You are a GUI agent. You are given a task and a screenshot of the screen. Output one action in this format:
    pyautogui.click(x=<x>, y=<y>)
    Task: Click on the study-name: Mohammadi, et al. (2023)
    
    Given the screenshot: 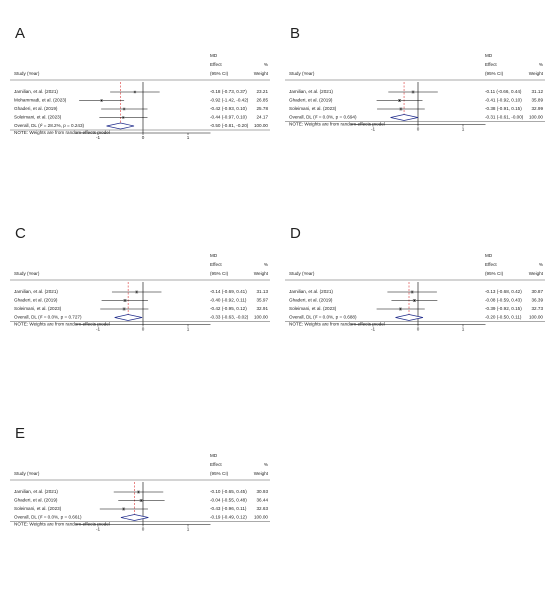 What is the action you would take?
    pyautogui.click(x=40, y=100)
    